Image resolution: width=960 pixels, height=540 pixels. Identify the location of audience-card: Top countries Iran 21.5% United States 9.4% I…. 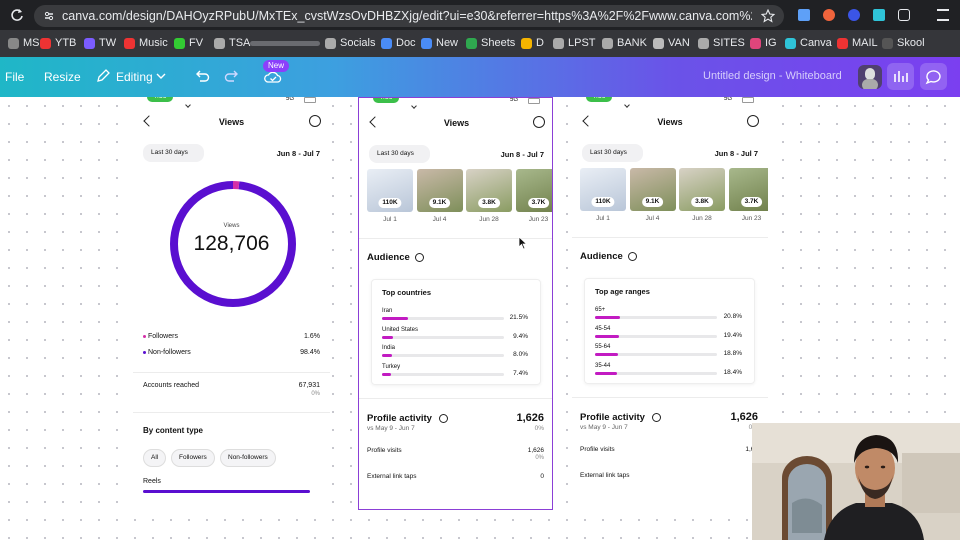
(456, 332).